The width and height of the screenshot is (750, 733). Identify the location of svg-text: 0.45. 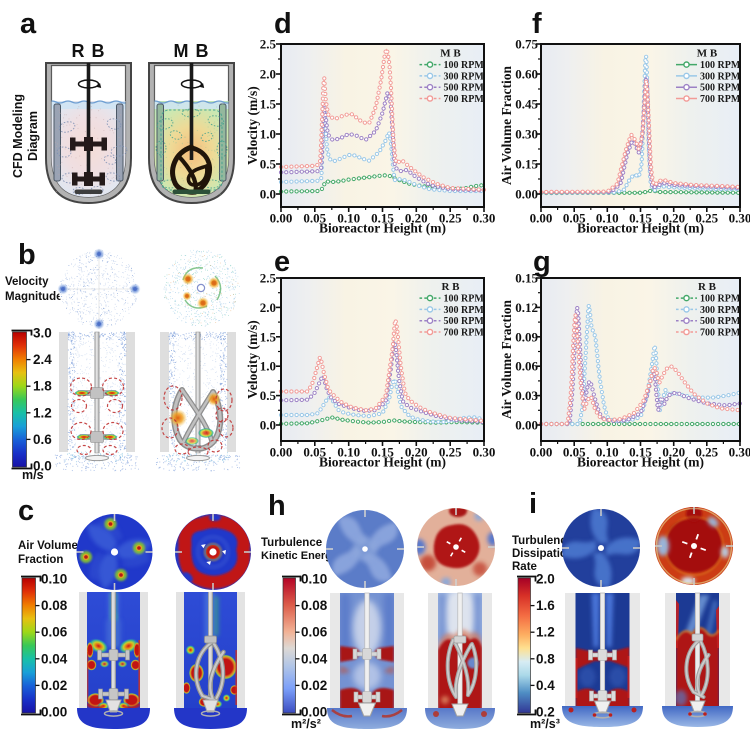
(526, 104).